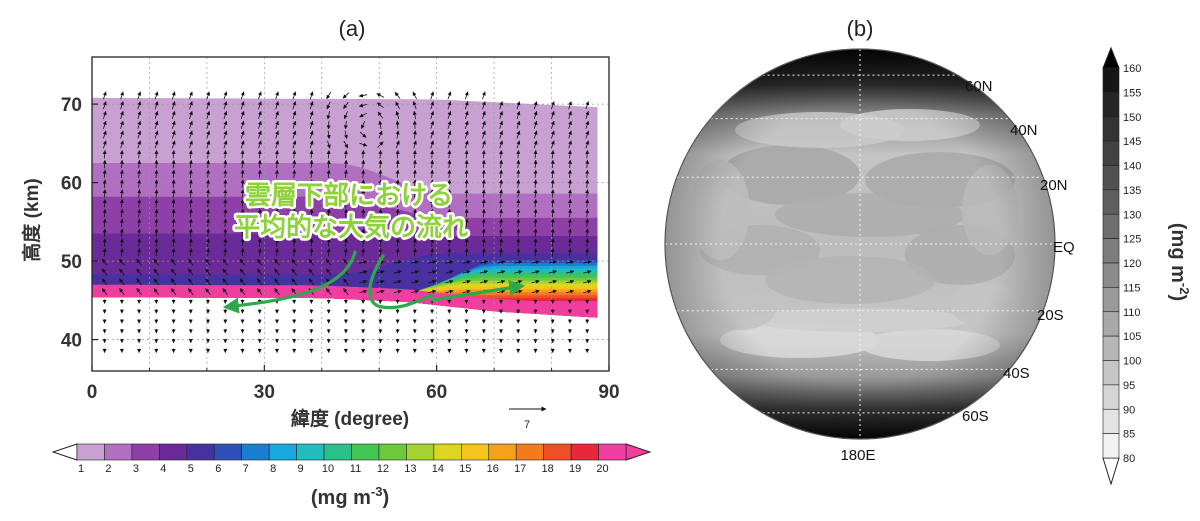 Image resolution: width=1200 pixels, height=521 pixels. What do you see at coordinates (1016, 373) in the screenshot?
I see `disk-map-label: 40S` at bounding box center [1016, 373].